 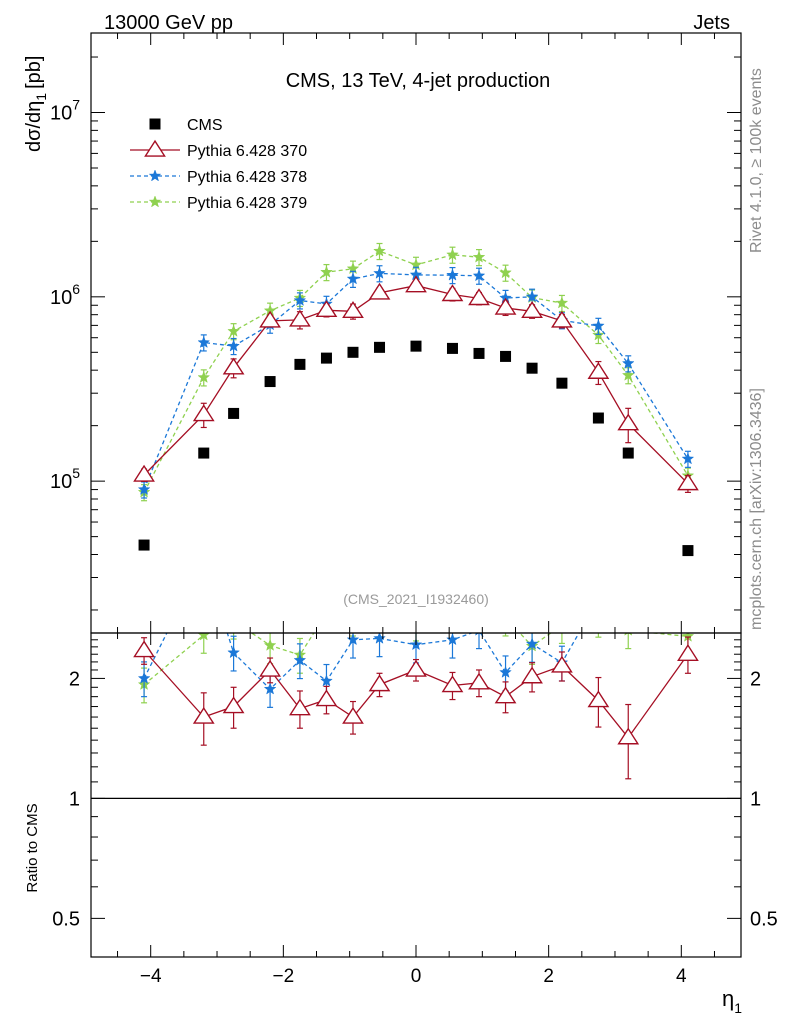 What do you see at coordinates (155, 148) in the screenshot?
I see `legend-marker-triangle` at bounding box center [155, 148].